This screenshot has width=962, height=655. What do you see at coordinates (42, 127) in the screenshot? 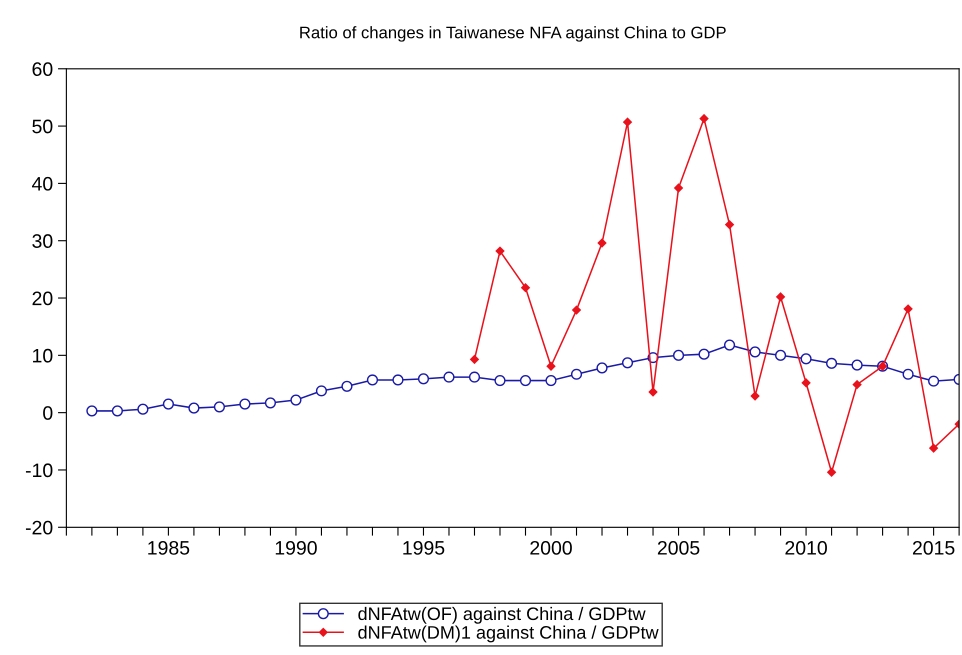
I see `y-tick-label: 50` at bounding box center [42, 127].